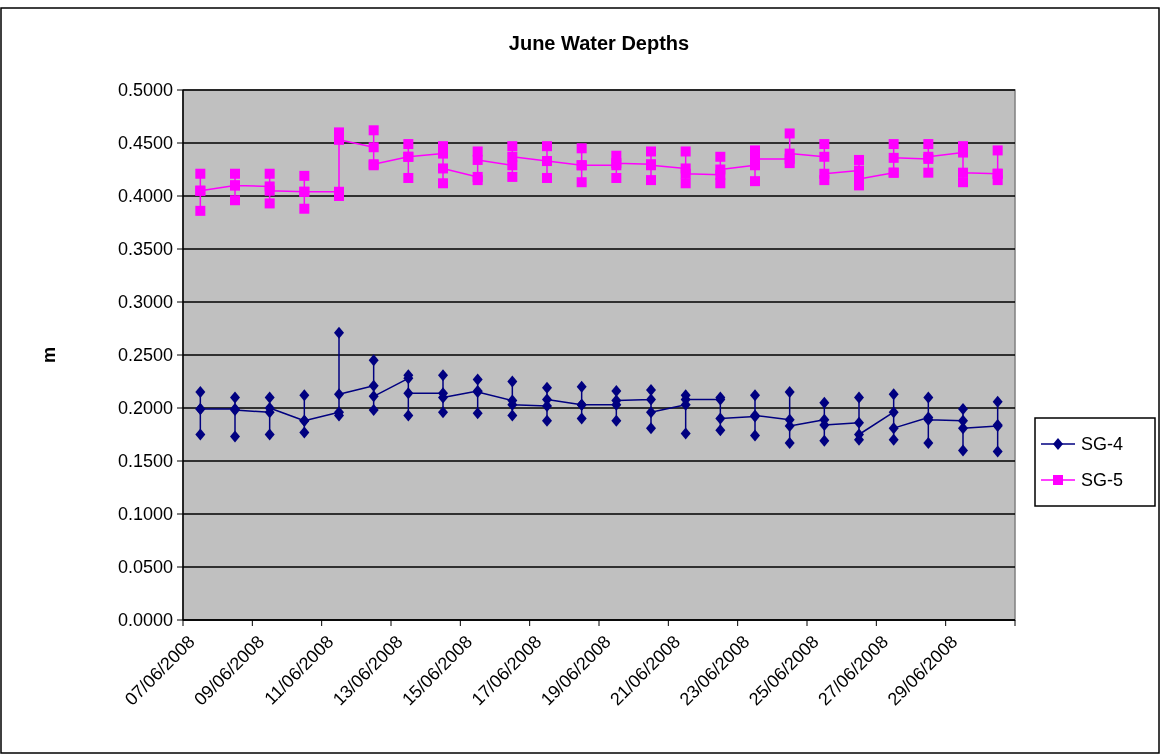 This screenshot has height=754, width=1160. Describe the element at coordinates (145, 143) in the screenshot. I see `y-tick-label: 0.4500` at that location.